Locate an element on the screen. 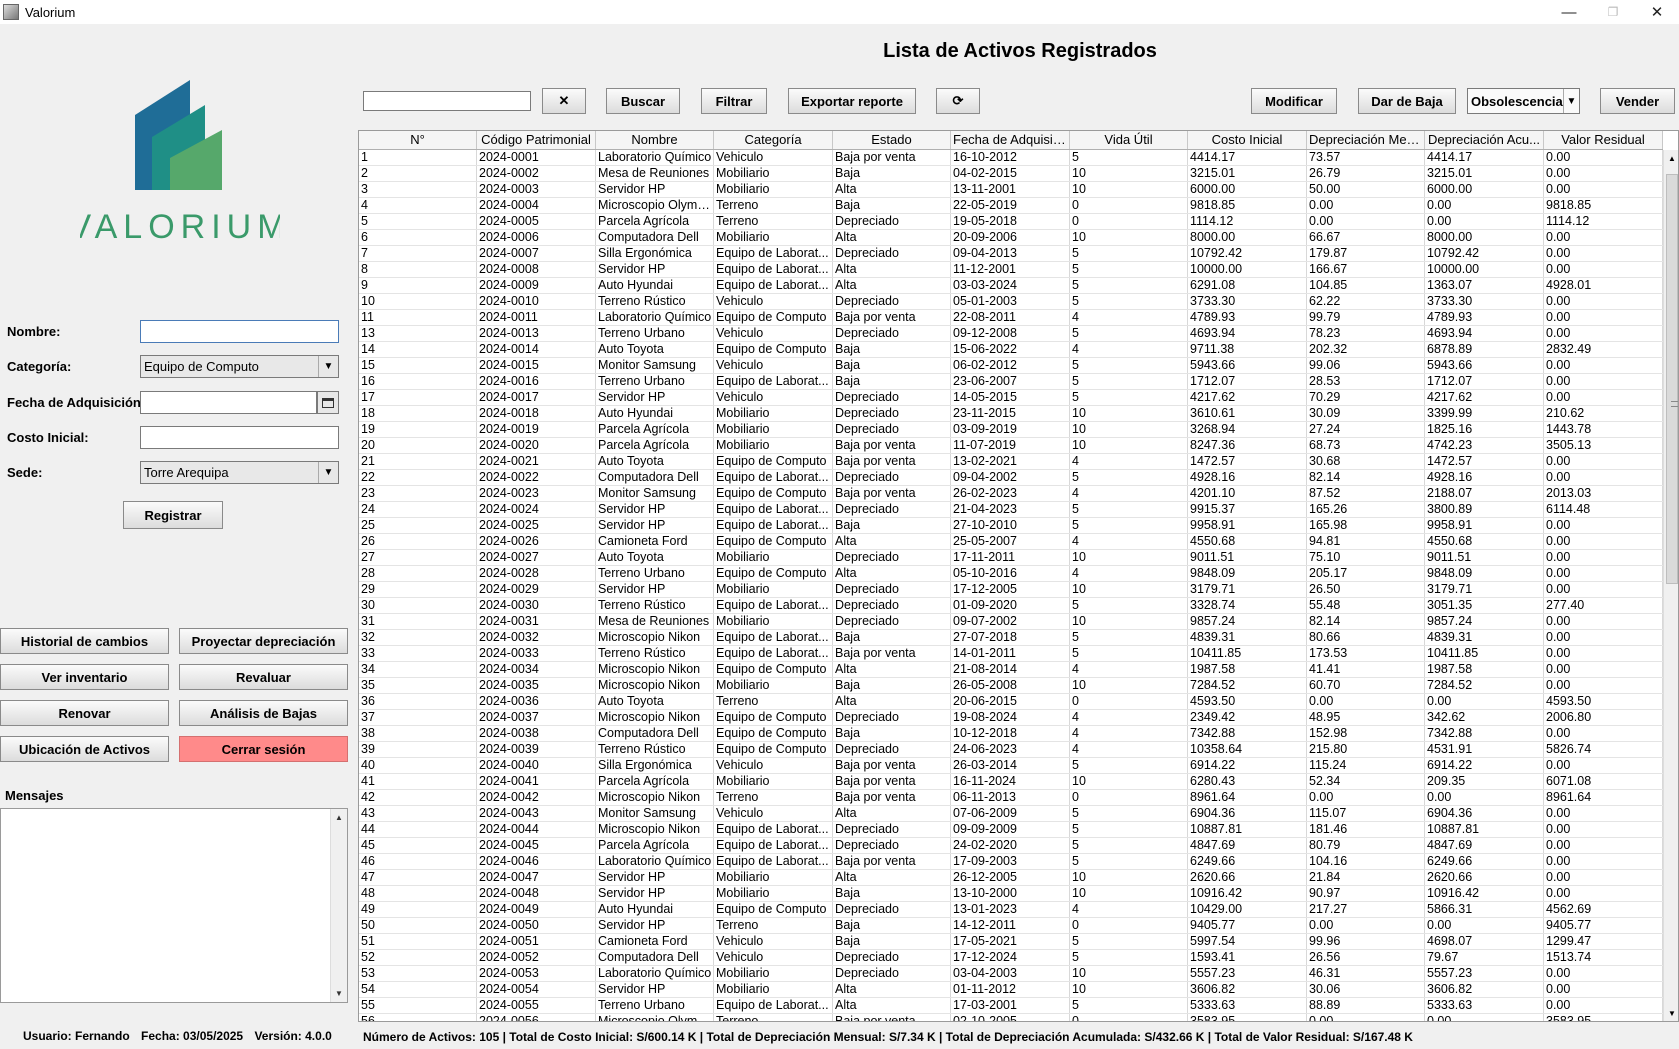 The width and height of the screenshot is (1679, 1049). calendar-button is located at coordinates (328, 402).